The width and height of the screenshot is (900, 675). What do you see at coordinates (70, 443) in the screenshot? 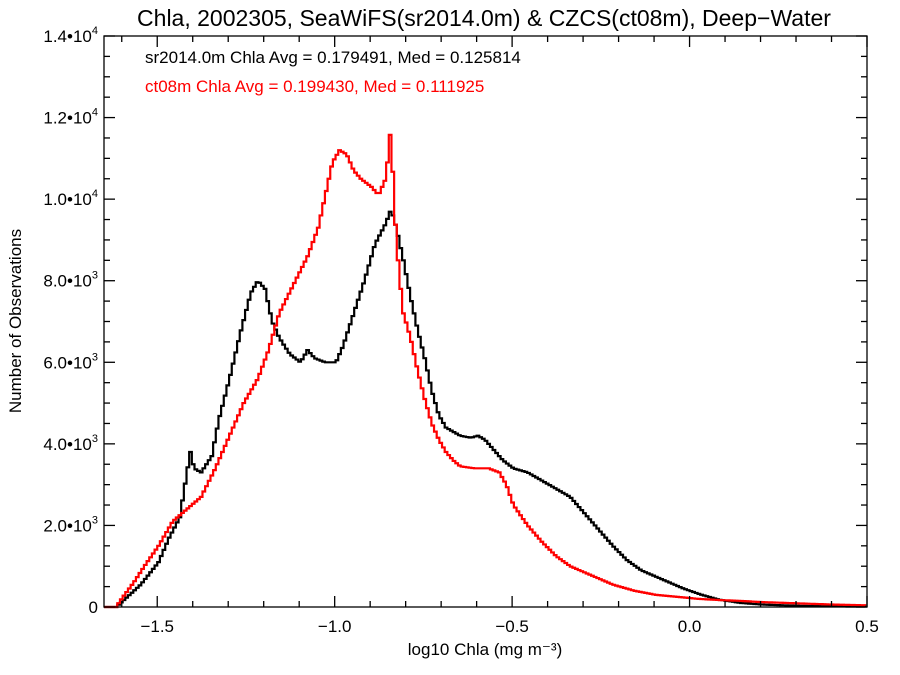
I see `y-tick-label: 4.0•103` at bounding box center [70, 443].